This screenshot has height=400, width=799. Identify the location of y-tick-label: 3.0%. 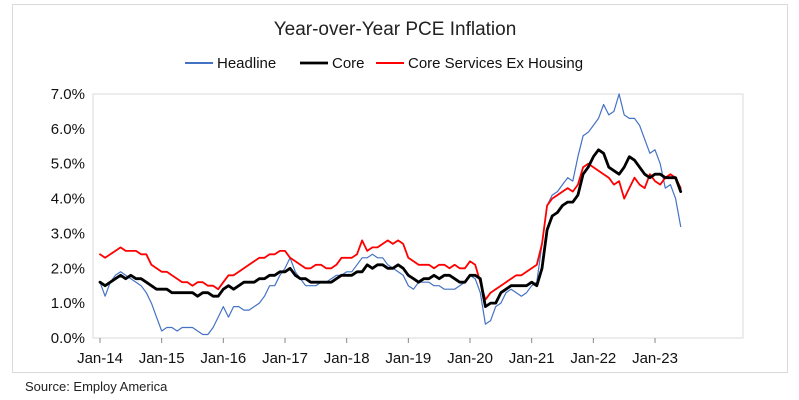
(68, 233).